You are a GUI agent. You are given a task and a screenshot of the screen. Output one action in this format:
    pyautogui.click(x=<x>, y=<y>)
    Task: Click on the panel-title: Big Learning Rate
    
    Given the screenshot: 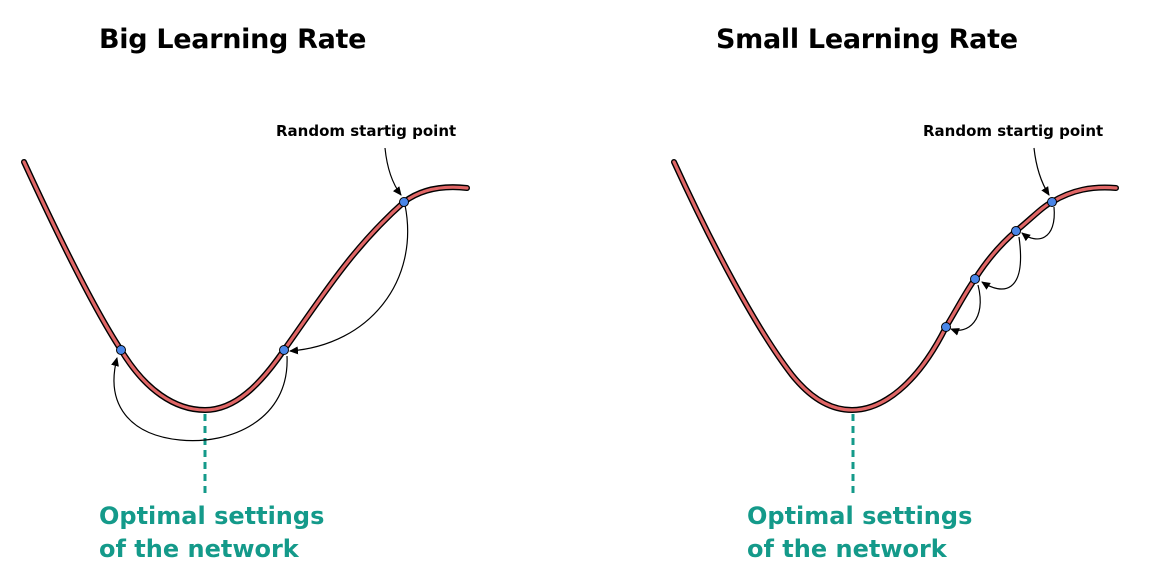 What is the action you would take?
    pyautogui.click(x=233, y=39)
    